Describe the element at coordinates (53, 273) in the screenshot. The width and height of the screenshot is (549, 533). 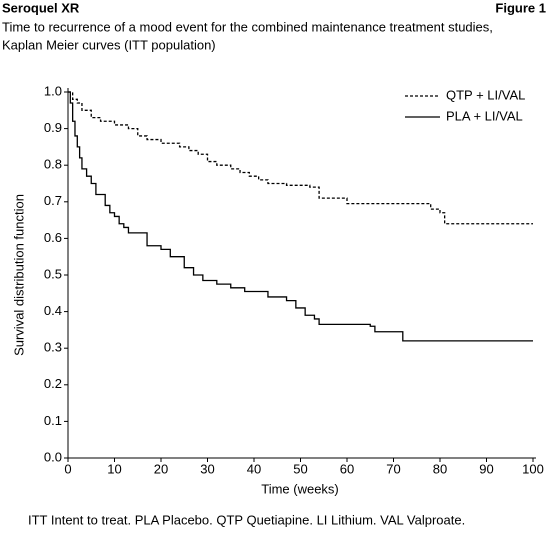
I see `y-tick-label: 0.5` at that location.